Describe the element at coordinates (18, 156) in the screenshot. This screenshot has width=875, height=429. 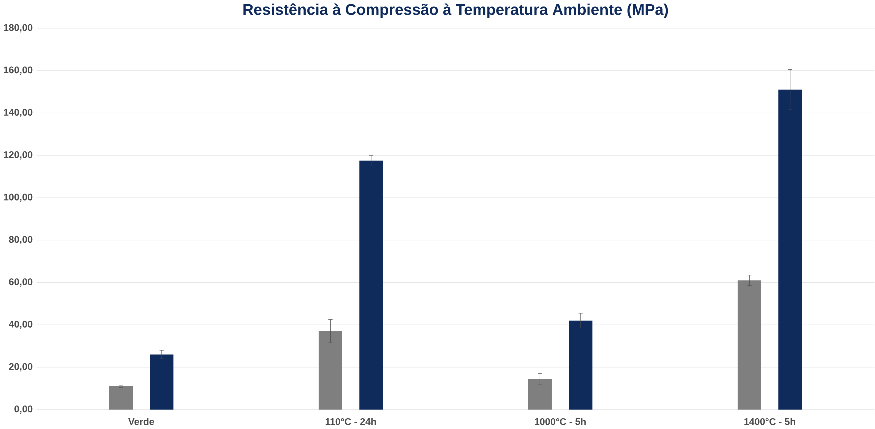
I see `y-tick-label: 120,00` at that location.